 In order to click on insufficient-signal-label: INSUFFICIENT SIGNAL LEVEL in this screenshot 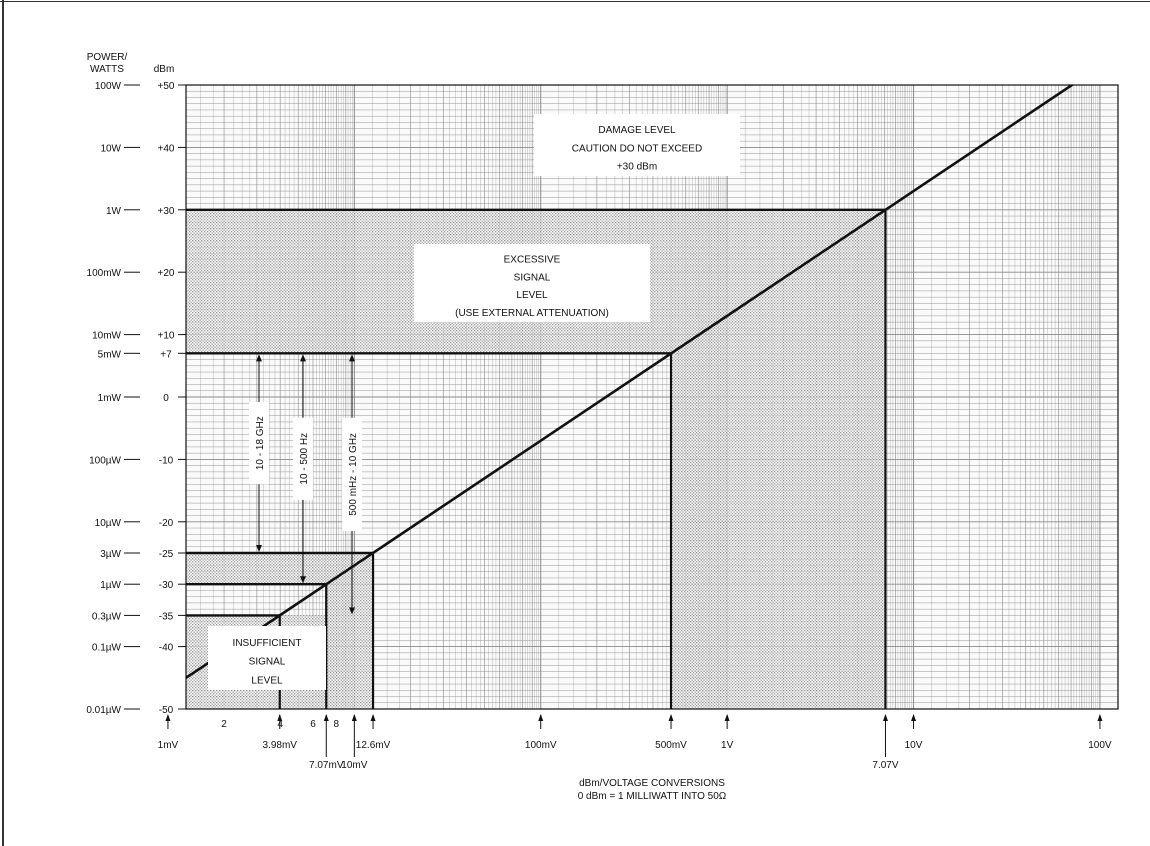, I will do `click(267, 658)`.